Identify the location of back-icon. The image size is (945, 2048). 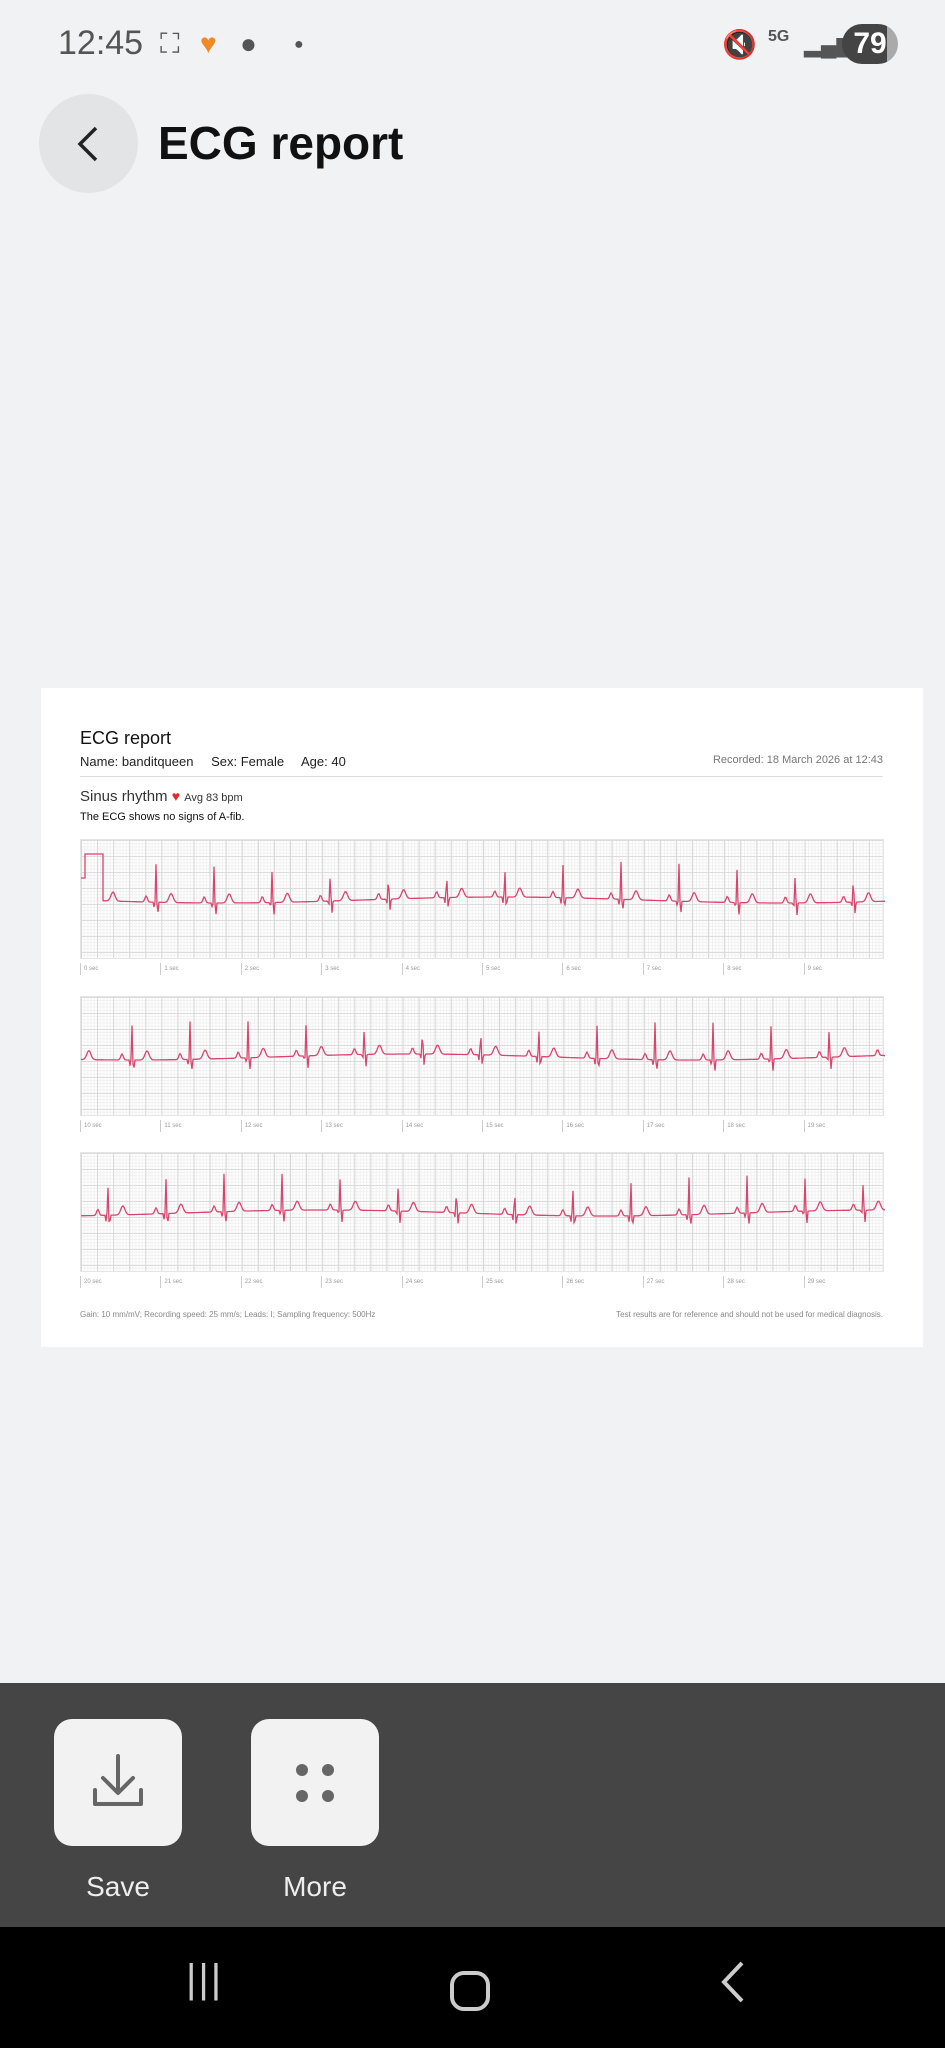
(733, 1984).